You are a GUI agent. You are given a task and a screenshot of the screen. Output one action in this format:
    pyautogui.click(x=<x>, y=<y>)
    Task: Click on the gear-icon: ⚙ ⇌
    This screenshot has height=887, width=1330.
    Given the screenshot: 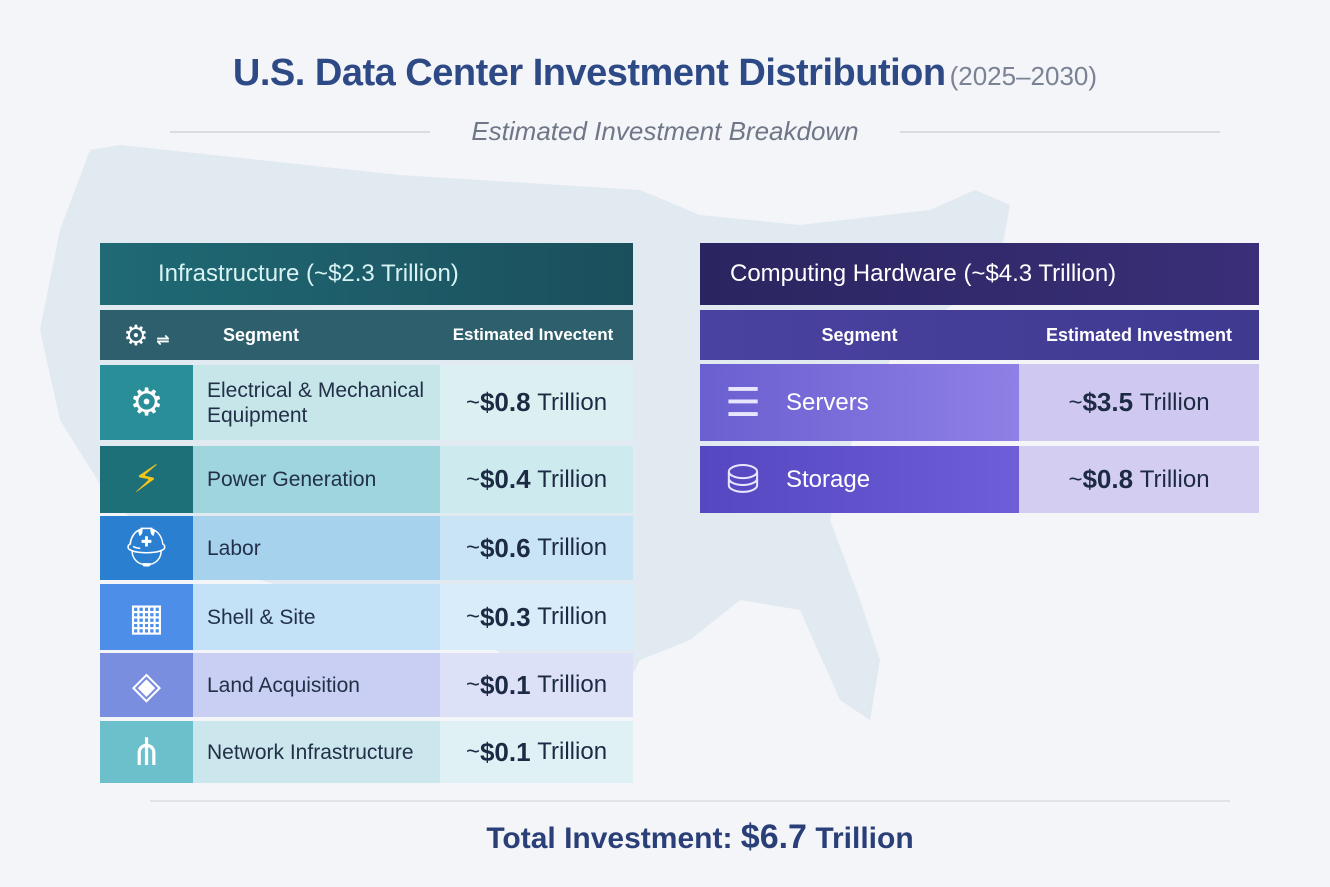 What is the action you would take?
    pyautogui.click(x=146, y=335)
    